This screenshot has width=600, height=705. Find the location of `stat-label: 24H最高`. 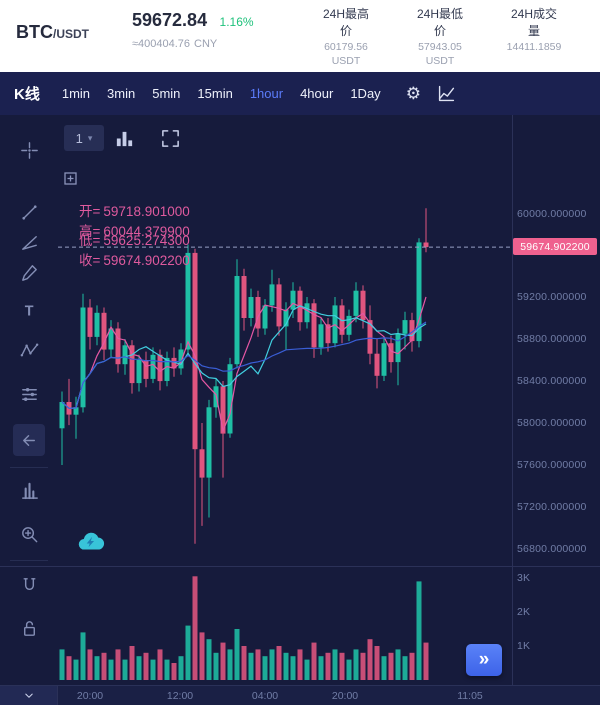

stat-label: 24H最高 is located at coordinates (345, 14).